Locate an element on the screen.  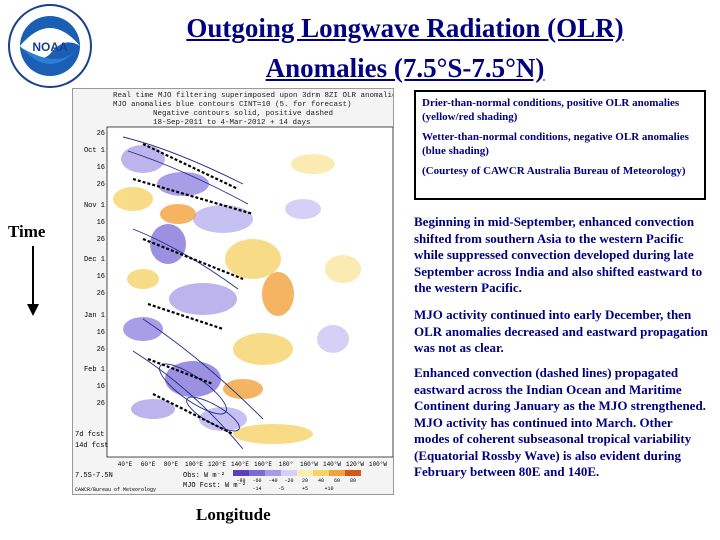
lon-tick: 160°W is located at coordinates (309, 464).